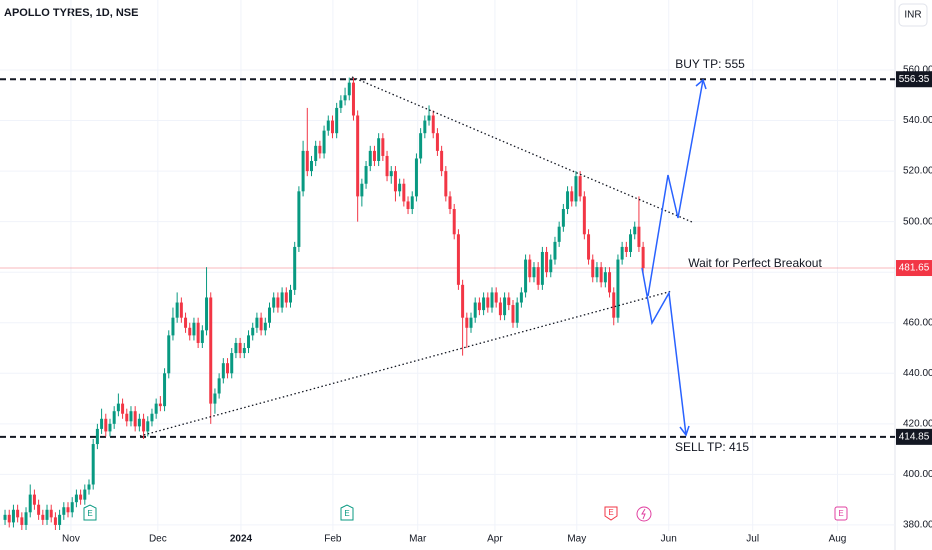 The width and height of the screenshot is (932, 550). I want to click on x-tick-label: 2024, so click(241, 539).